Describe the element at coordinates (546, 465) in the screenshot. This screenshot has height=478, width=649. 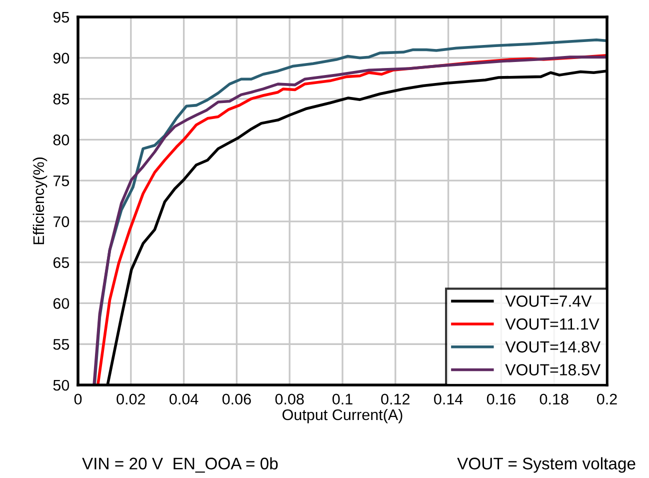
I see `text: VOUT = System voltage` at that location.